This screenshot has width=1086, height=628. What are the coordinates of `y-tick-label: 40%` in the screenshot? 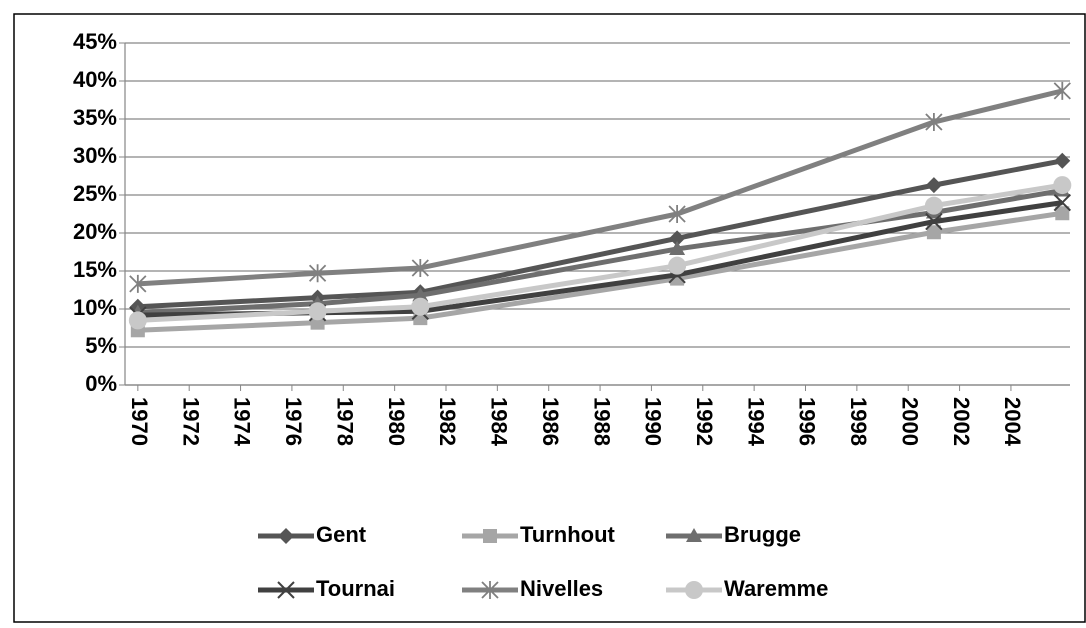 It's located at (95, 79).